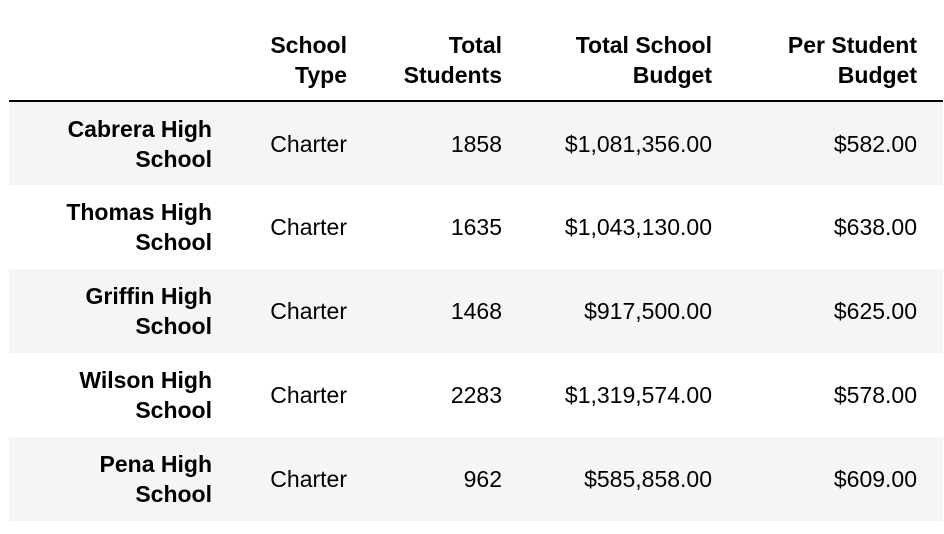  I want to click on header-index-blank, so click(123, 61).